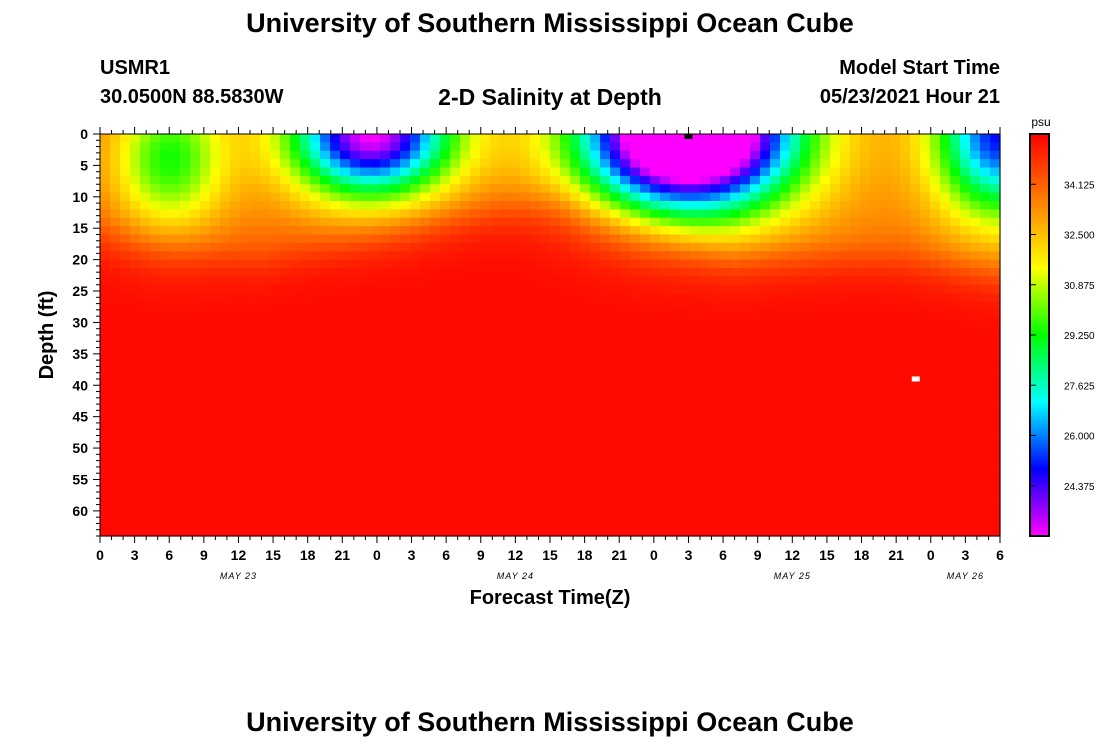 This screenshot has width=1100, height=750. What do you see at coordinates (47, 335) in the screenshot?
I see `y-axis-label: Depth (ft)` at bounding box center [47, 335].